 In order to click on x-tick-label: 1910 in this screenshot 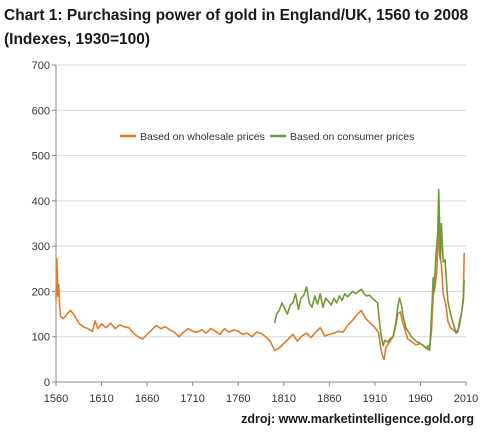, I will do `click(375, 399)`.